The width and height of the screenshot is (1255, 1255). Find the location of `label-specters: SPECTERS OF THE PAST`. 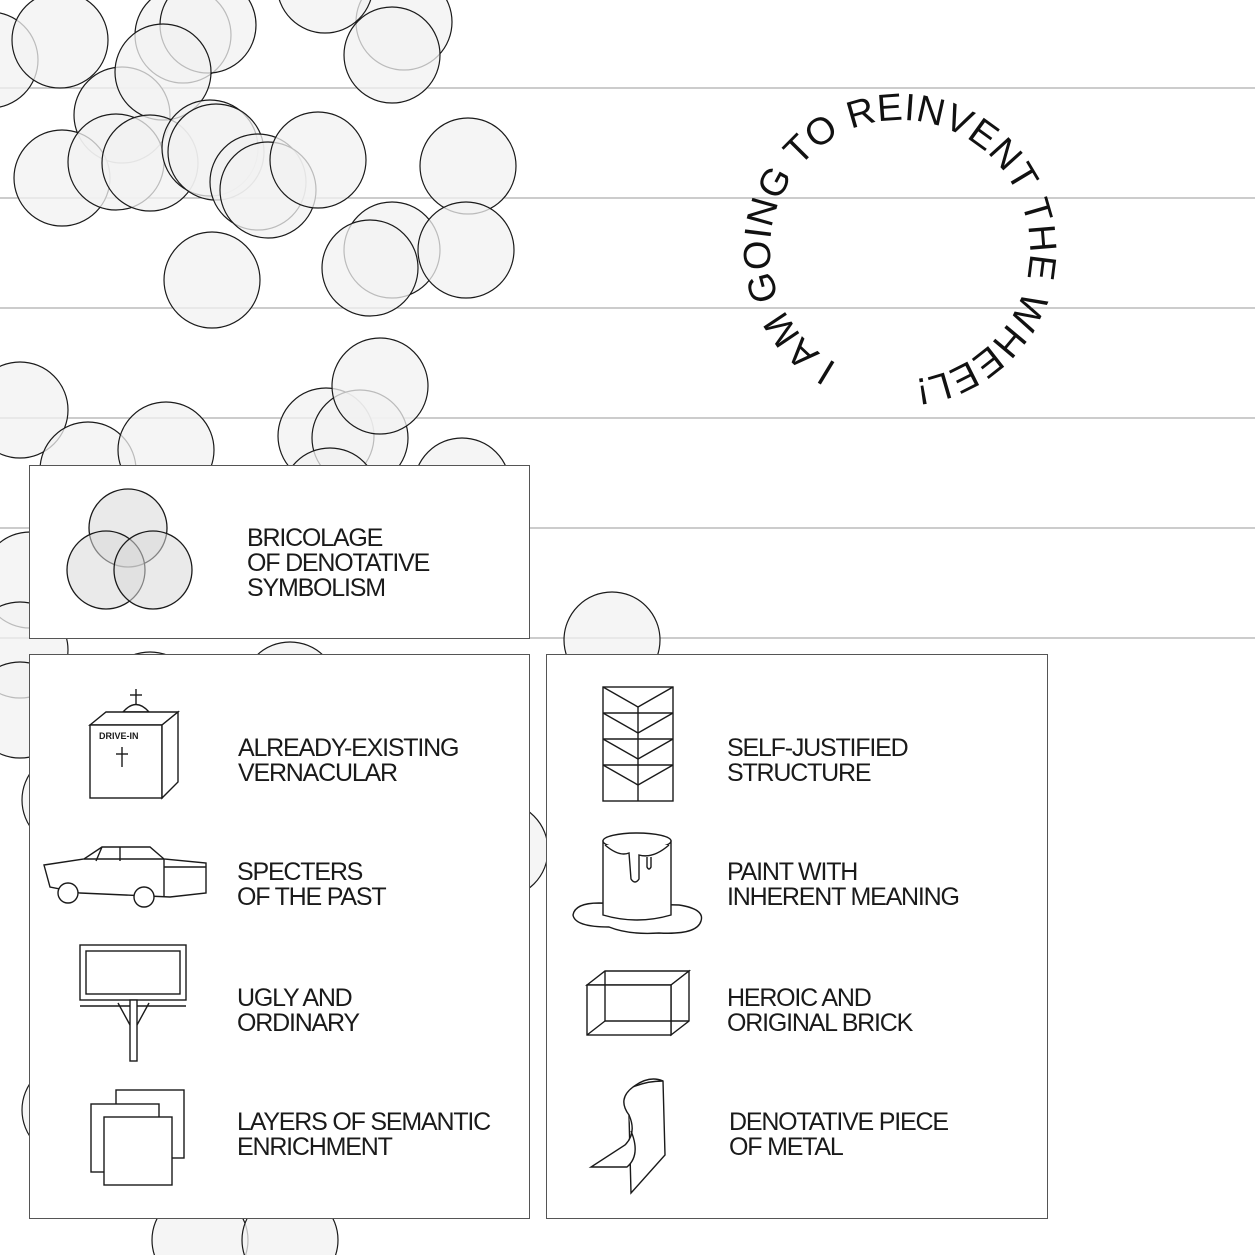

label-specters: SPECTERS OF THE PAST is located at coordinates (312, 884).